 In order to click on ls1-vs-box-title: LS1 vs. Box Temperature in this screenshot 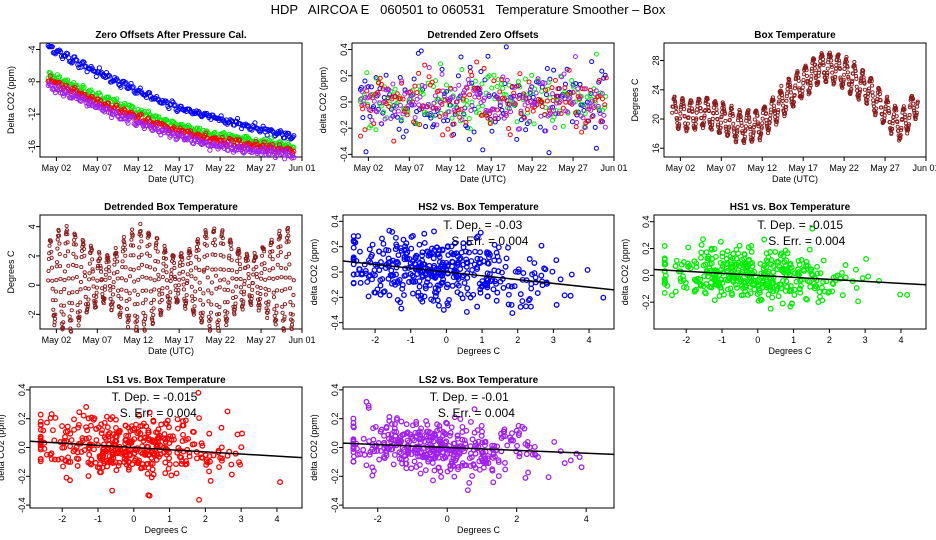, I will do `click(166, 380)`.